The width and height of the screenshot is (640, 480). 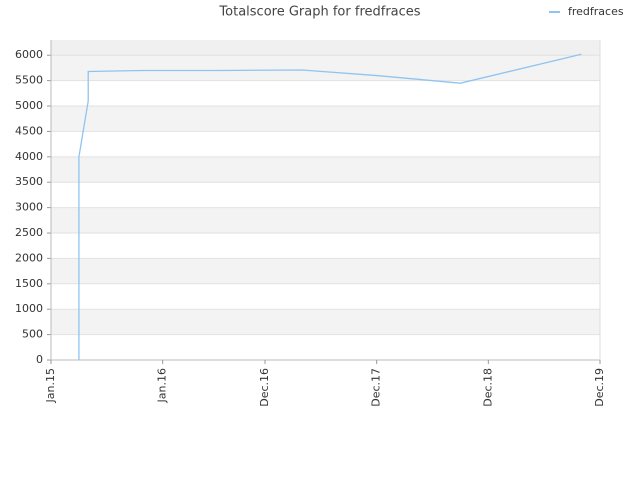 I want to click on y-tick-label: 6000, so click(x=29, y=54).